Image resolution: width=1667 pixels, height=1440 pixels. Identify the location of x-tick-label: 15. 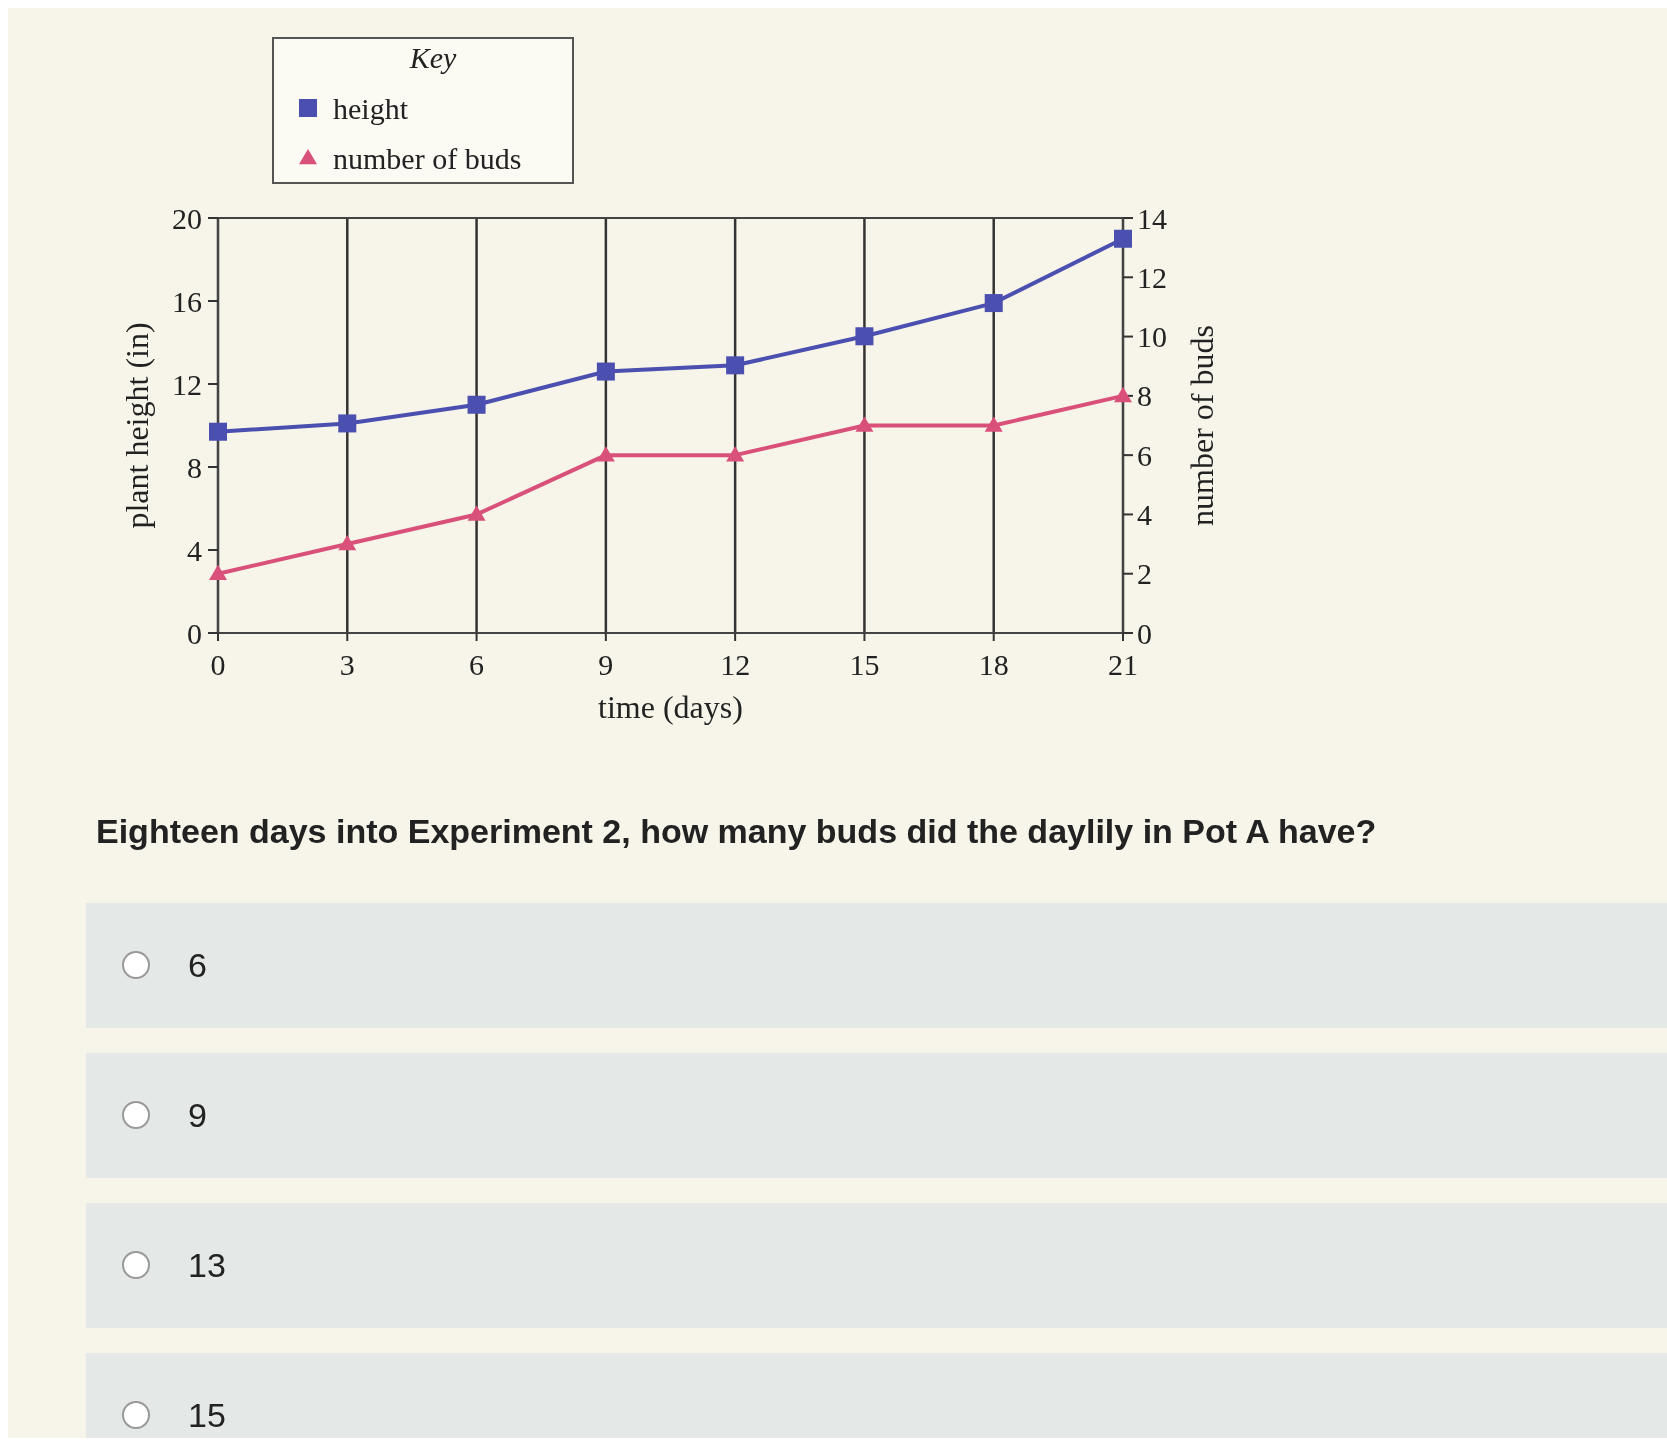
(864, 664).